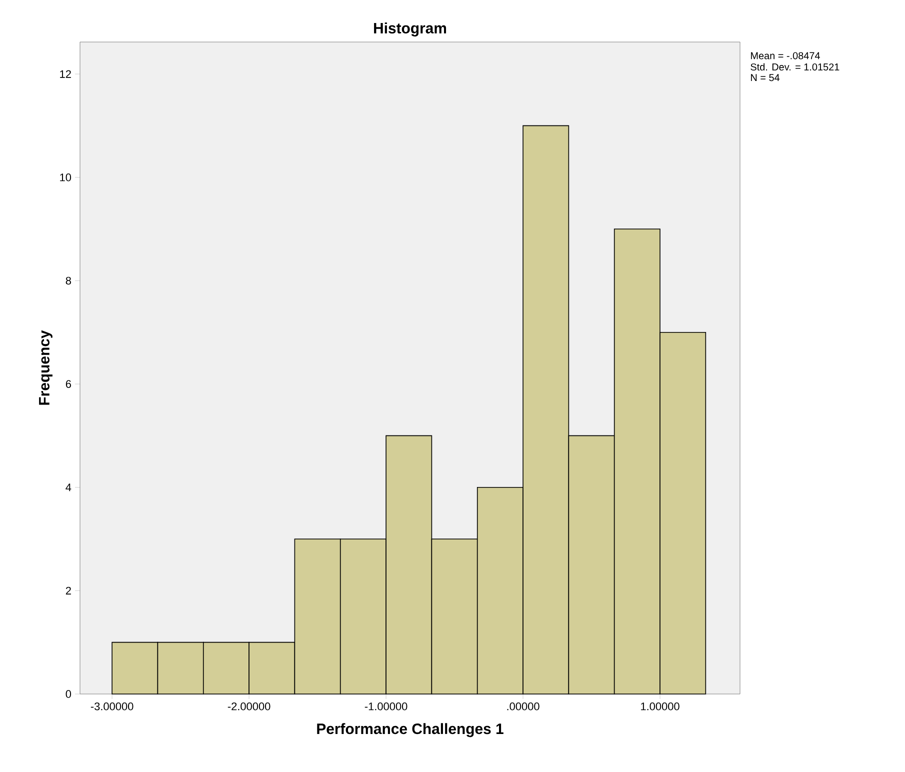 The height and width of the screenshot is (772, 905). I want to click on text: Std. Dev. = 1.01521, so click(795, 67).